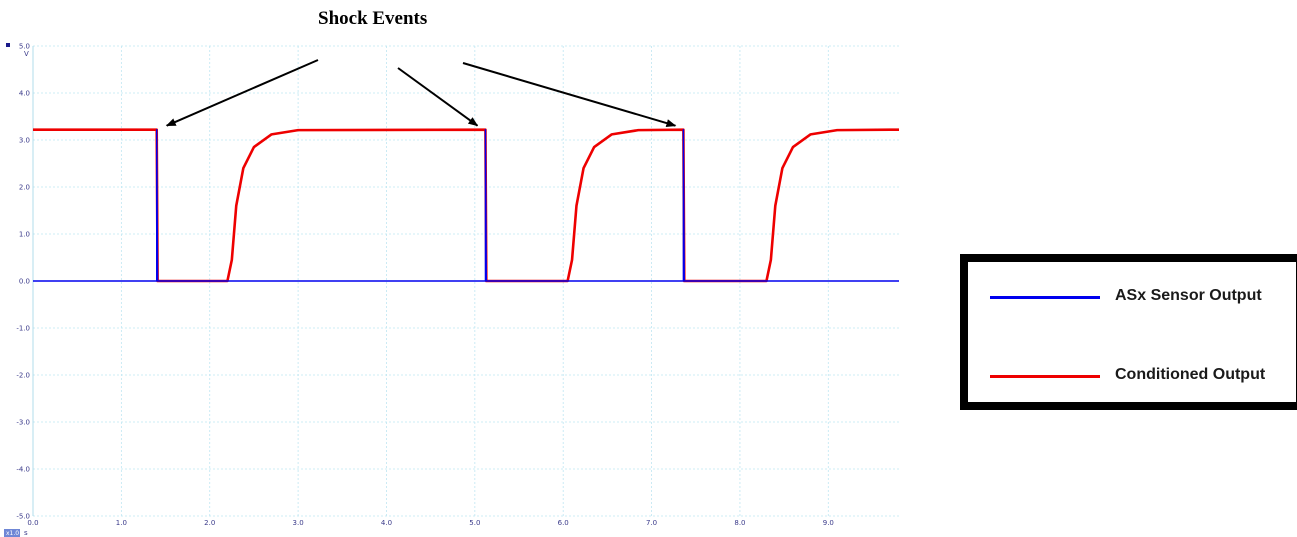 This screenshot has width=1297, height=537. Describe the element at coordinates (23, 329) in the screenshot. I see `y-tick-label: -1.0` at that location.